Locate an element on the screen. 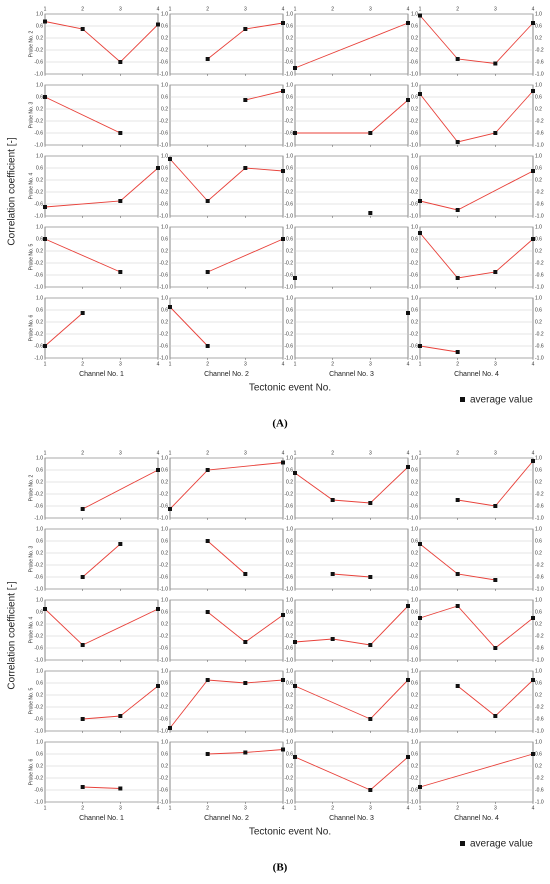 The height and width of the screenshot is (884, 550). x-tick-label: 2 is located at coordinates (82, 808).